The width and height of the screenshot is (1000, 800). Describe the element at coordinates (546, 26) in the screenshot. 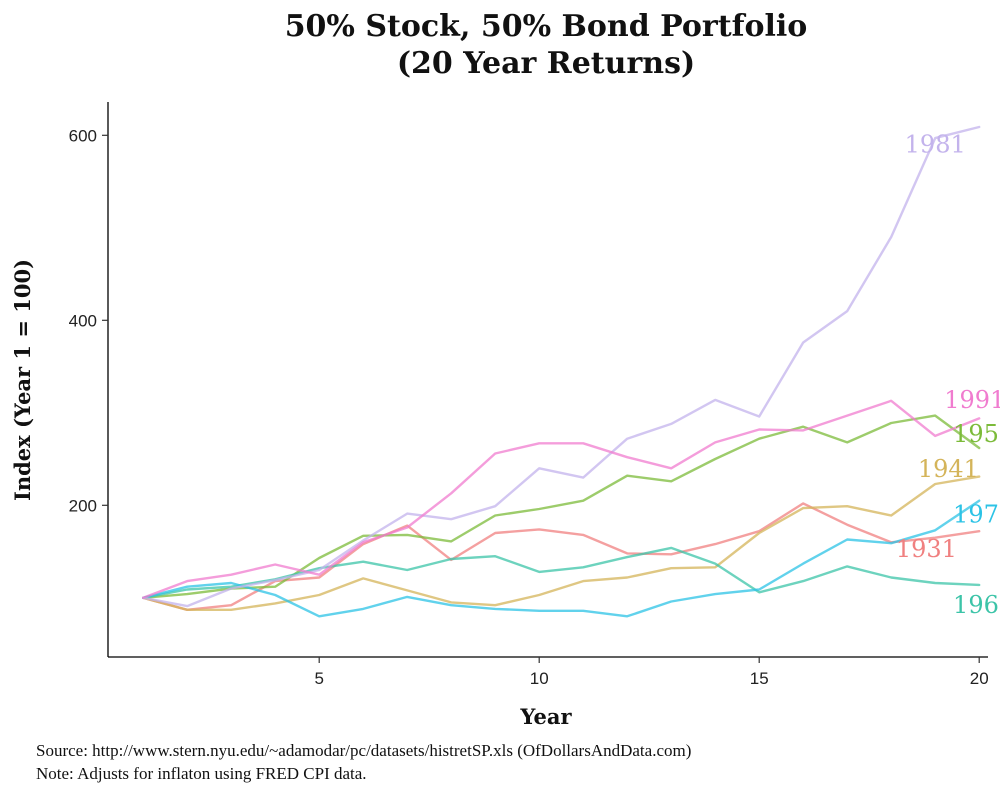

I see `chart-title-line-1: 50% Stock, 50% Bond Portfolio` at that location.